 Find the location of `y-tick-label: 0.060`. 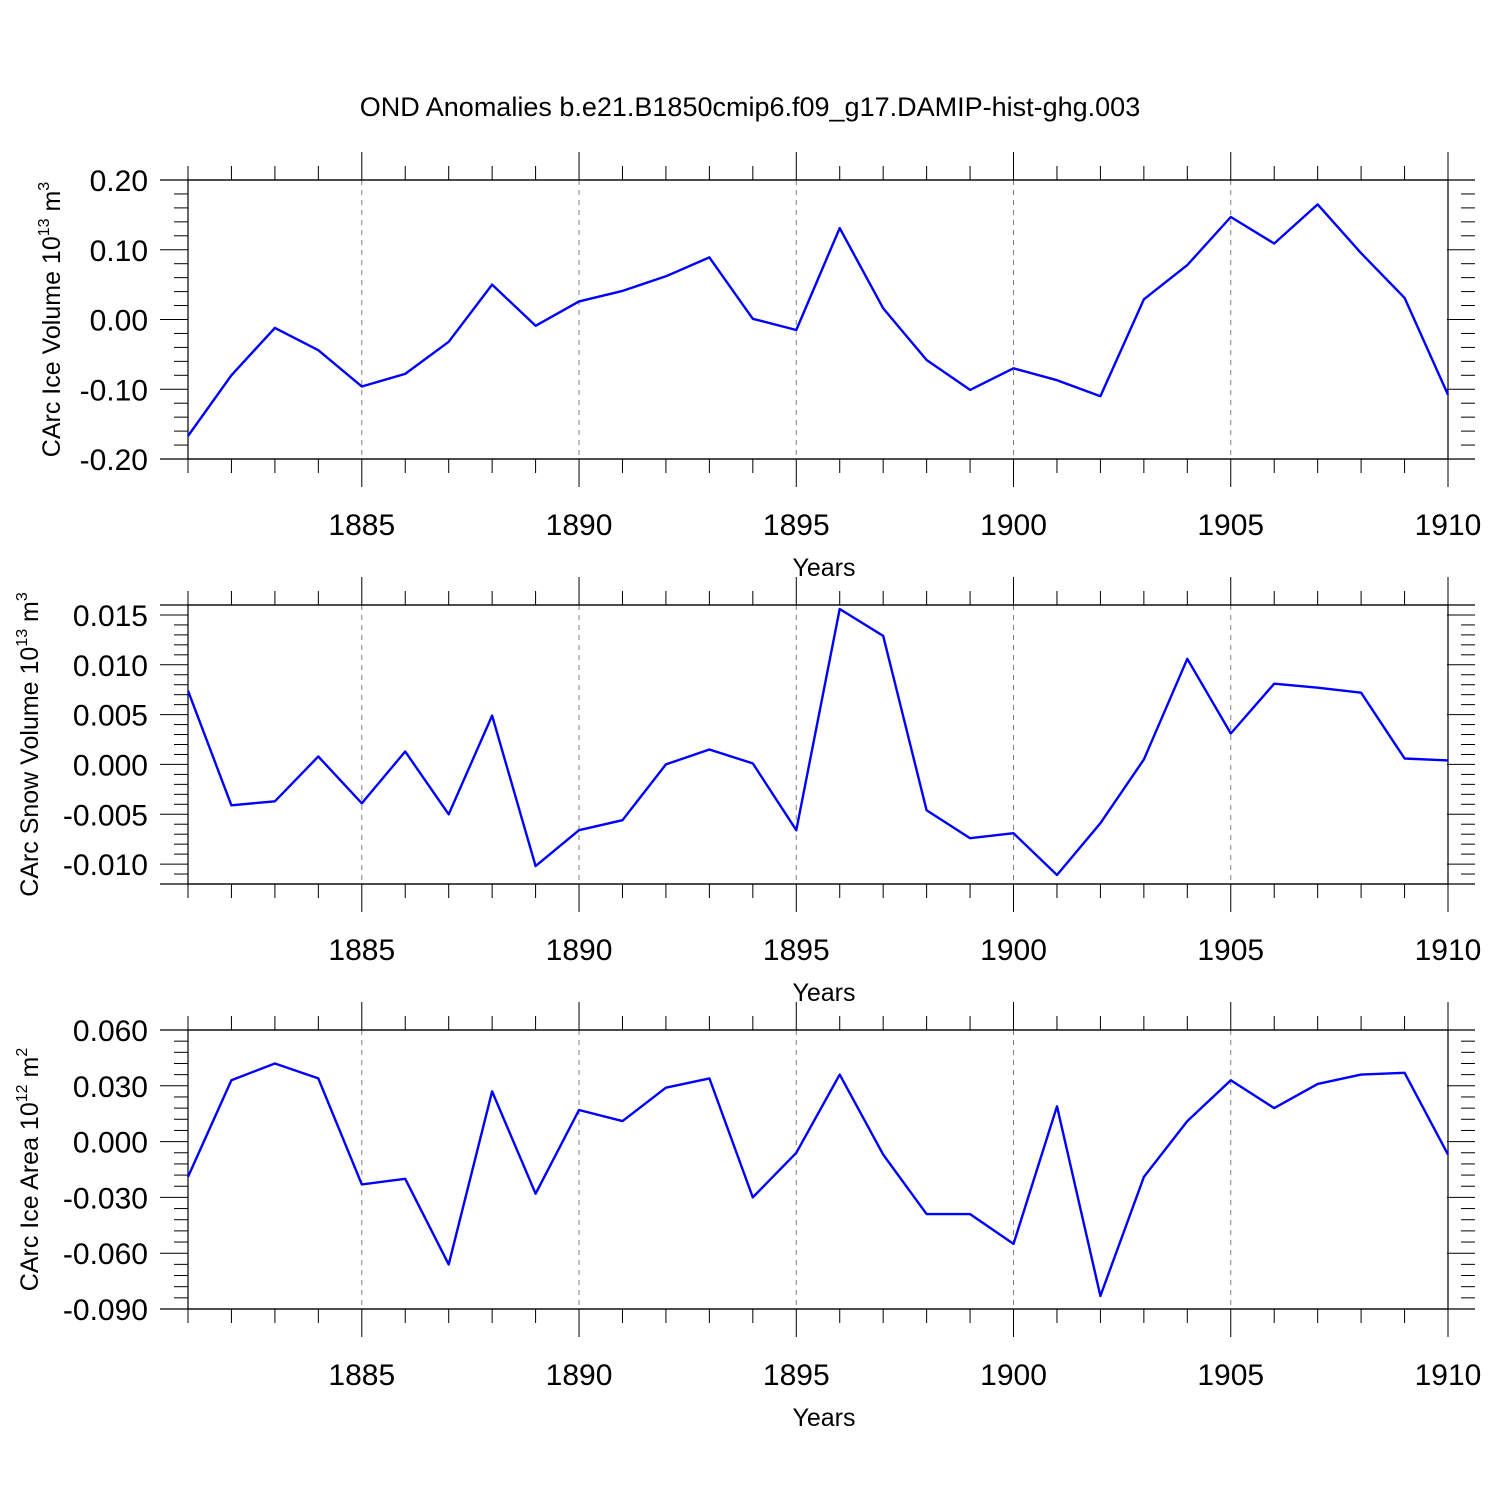

y-tick-label: 0.060 is located at coordinates (110, 1031).